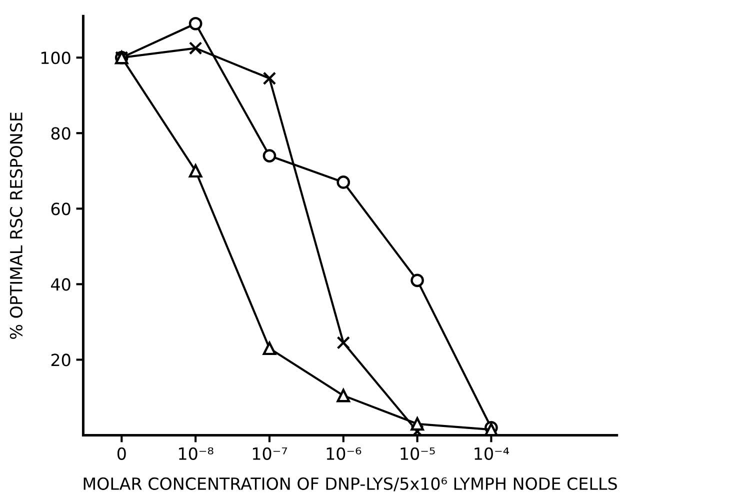  What do you see at coordinates (121, 453) in the screenshot?
I see `x-tick-label: 0` at bounding box center [121, 453].